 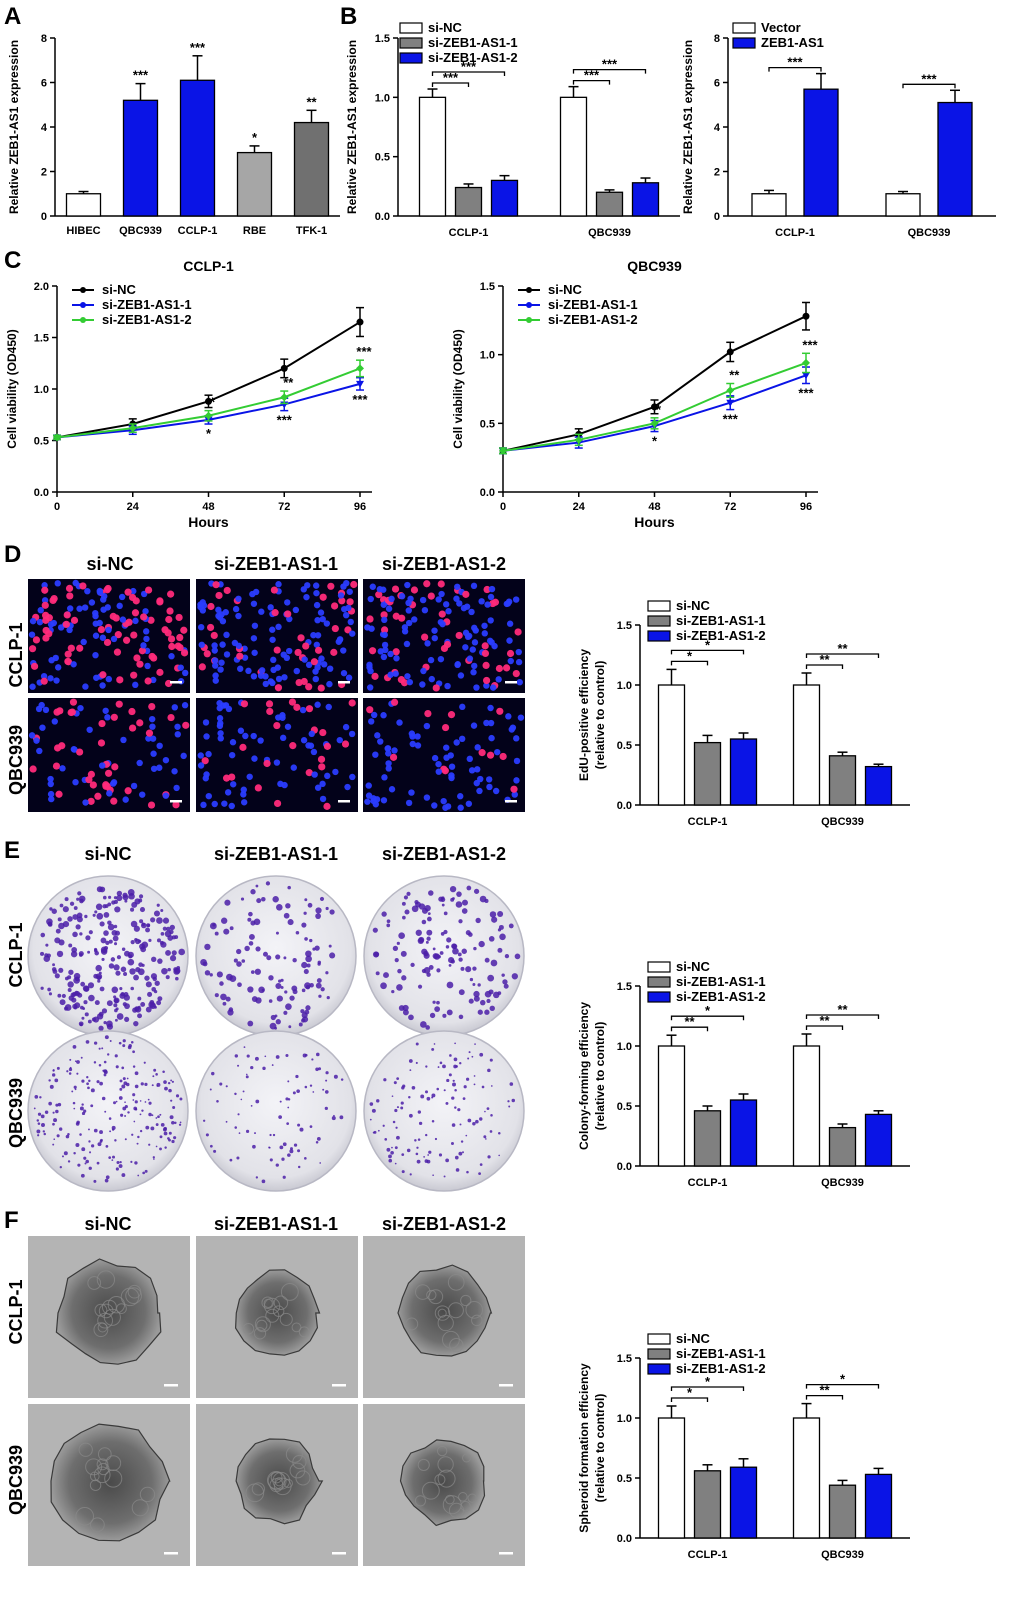 What do you see at coordinates (584, 1076) in the screenshot?
I see `e-ylabel: Colony-forming efficiency` at bounding box center [584, 1076].